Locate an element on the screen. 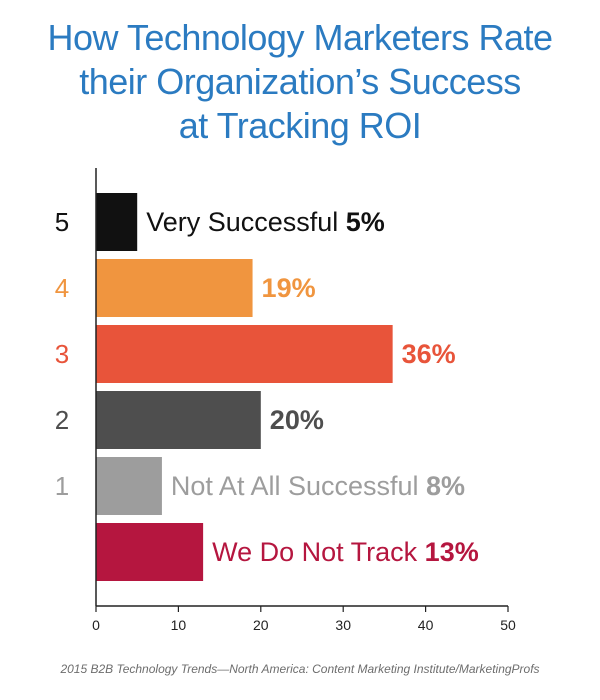  value-label: 36% is located at coordinates (429, 354).